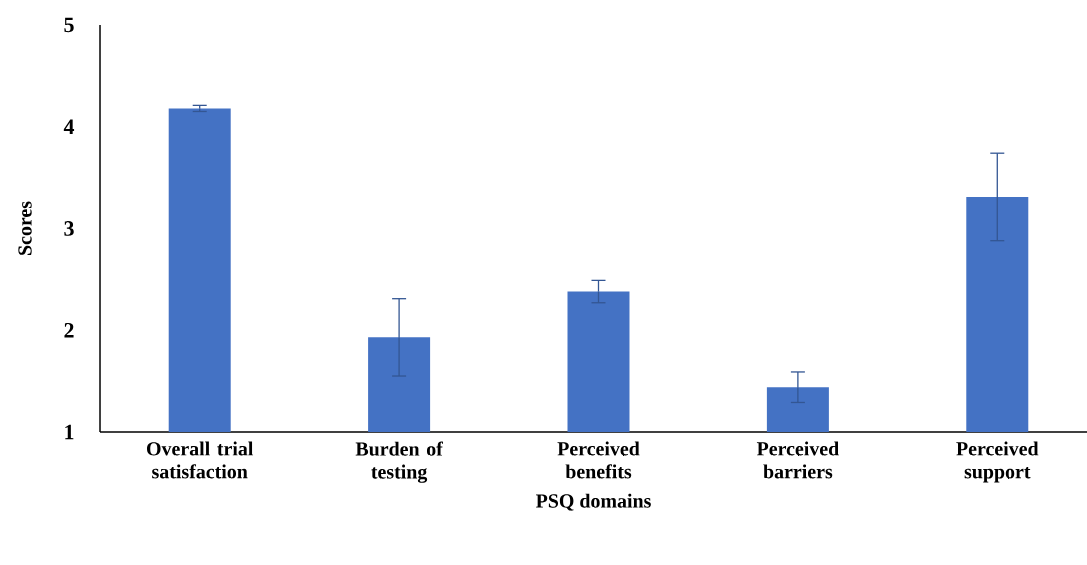 The height and width of the screenshot is (565, 1087). What do you see at coordinates (25, 228) in the screenshot?
I see `y-axis-title: Scores` at bounding box center [25, 228].